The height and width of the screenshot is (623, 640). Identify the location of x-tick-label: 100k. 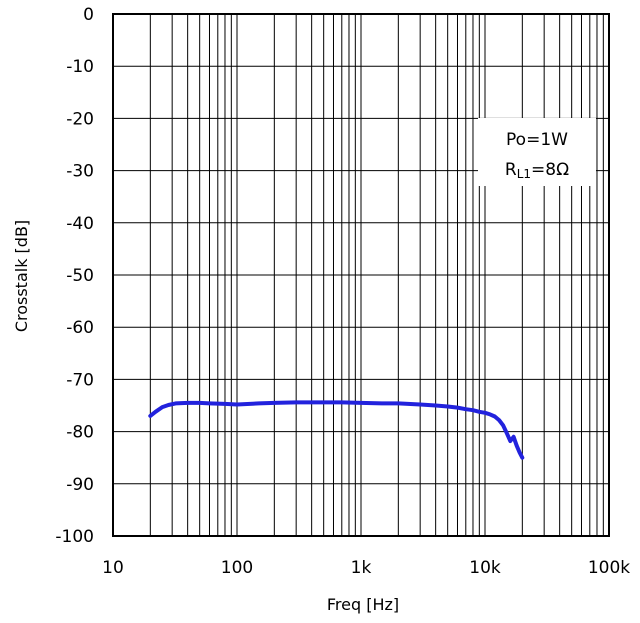
(609, 568).